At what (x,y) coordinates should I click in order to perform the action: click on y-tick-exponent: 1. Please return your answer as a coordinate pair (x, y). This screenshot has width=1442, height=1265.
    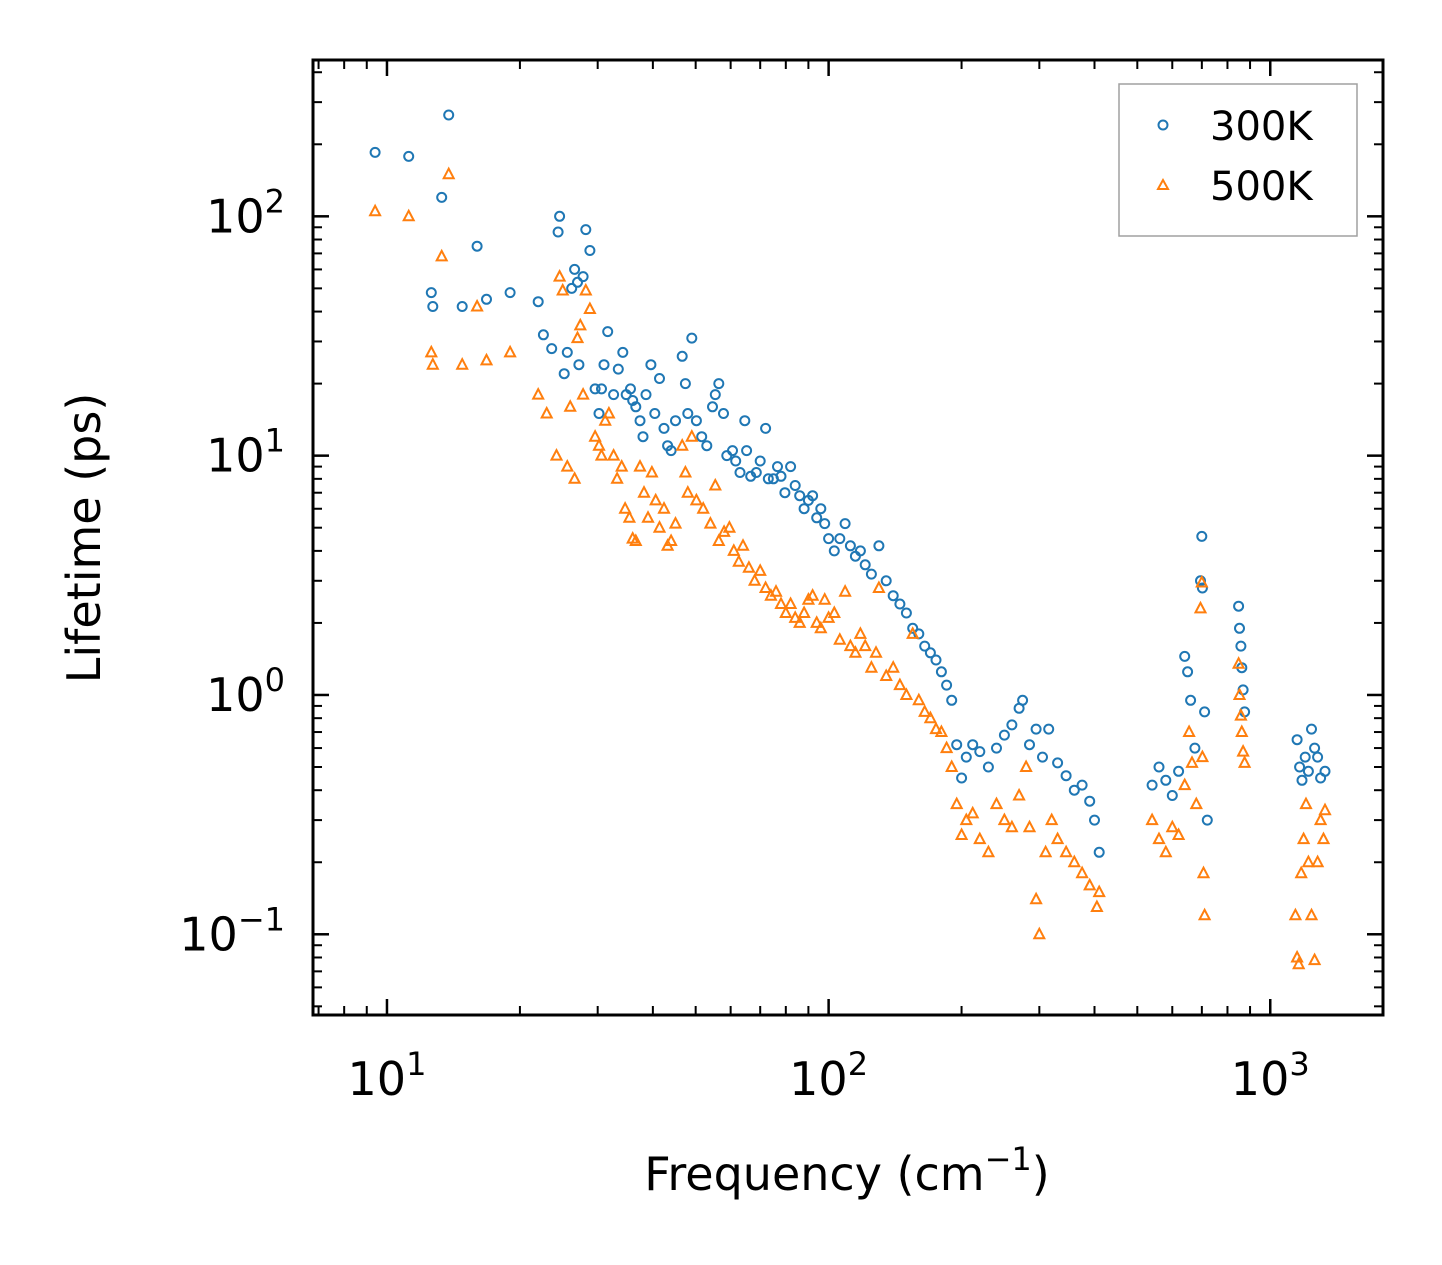
    Looking at the image, I should click on (275, 441).